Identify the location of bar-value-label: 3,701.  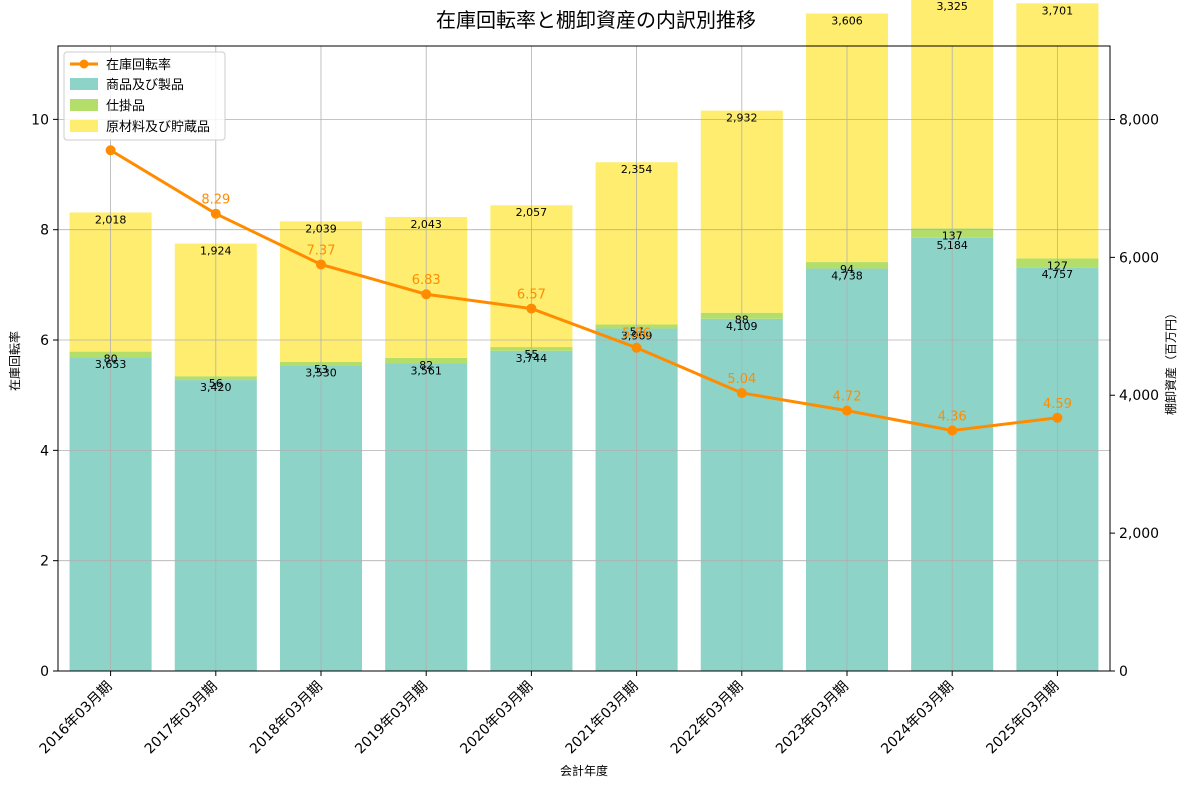
(1058, 10).